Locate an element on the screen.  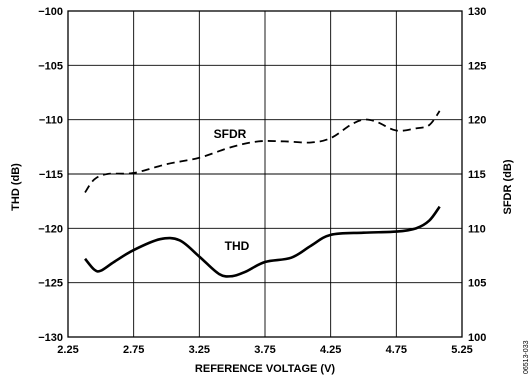
y-axis-title: THD (dB) is located at coordinates (16, 187).